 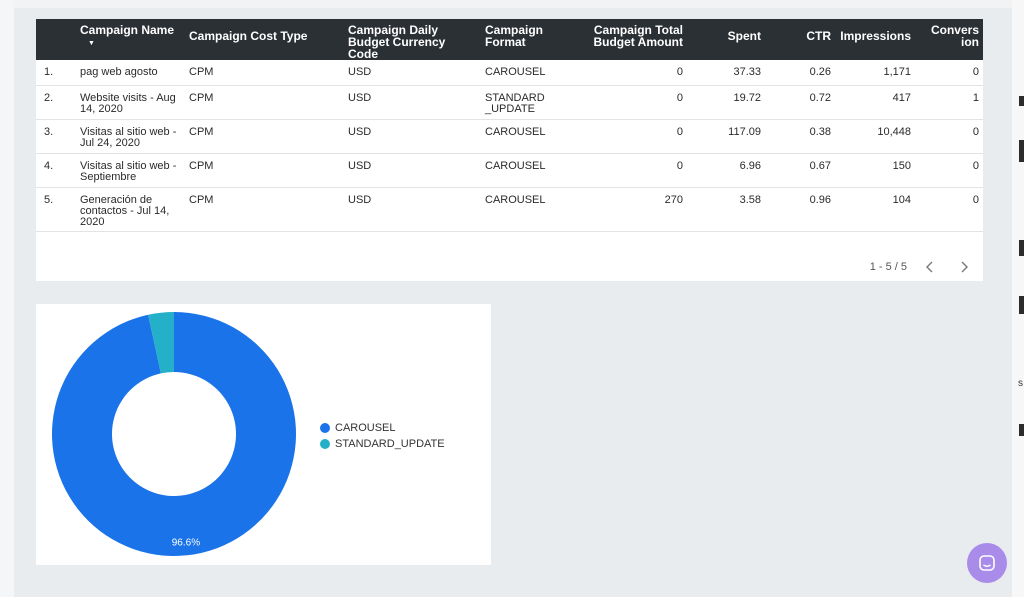 What do you see at coordinates (726, 39) in the screenshot?
I see `header-spent: Spent` at bounding box center [726, 39].